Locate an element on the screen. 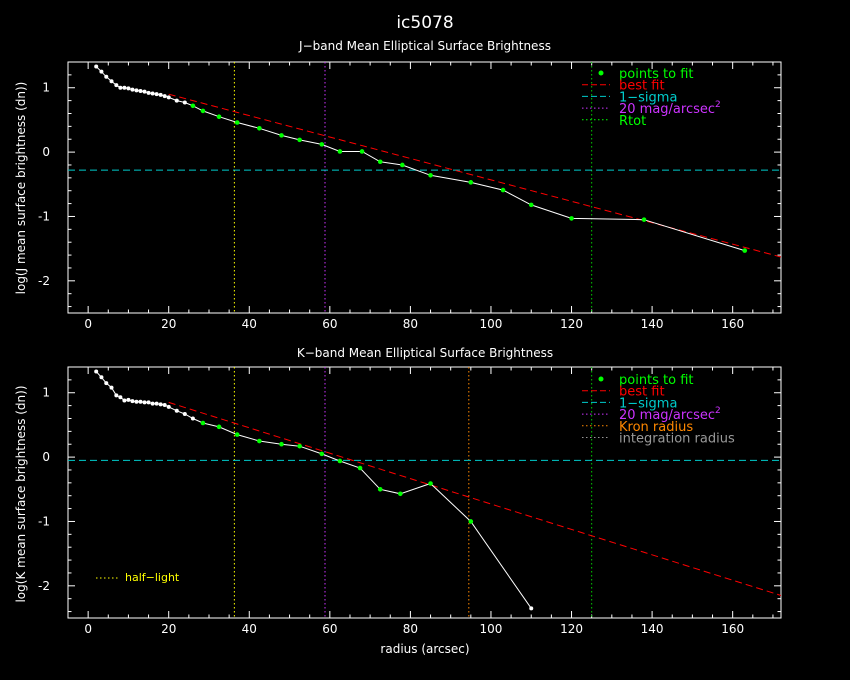 The image size is (850, 680). legend-label-points-to-fit: points to fit is located at coordinates (656, 74).